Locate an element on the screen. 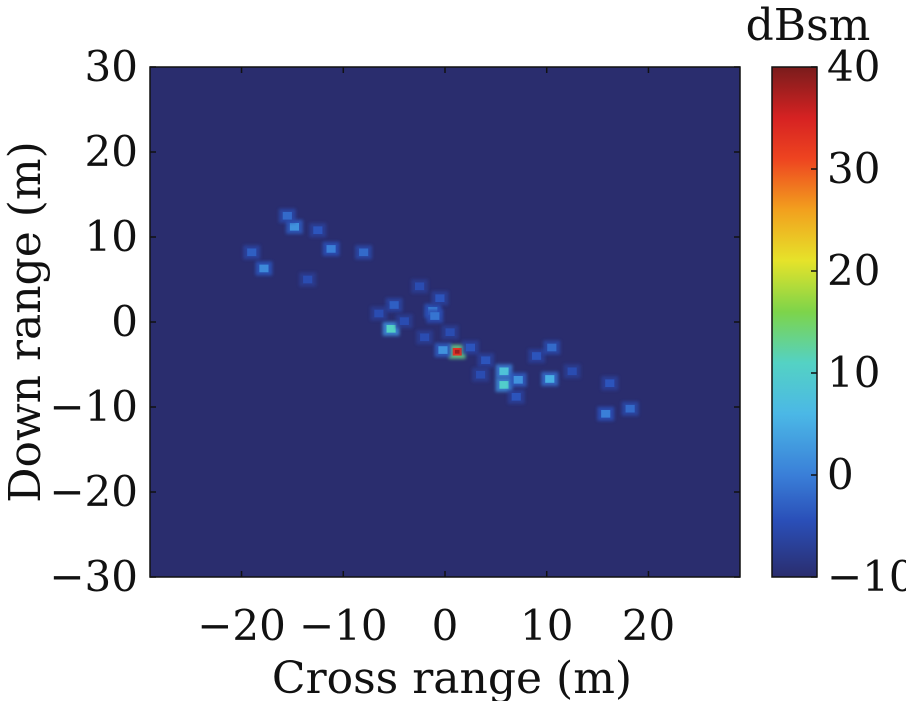 The image size is (906, 701). x-tick-label: 20 is located at coordinates (648, 625).